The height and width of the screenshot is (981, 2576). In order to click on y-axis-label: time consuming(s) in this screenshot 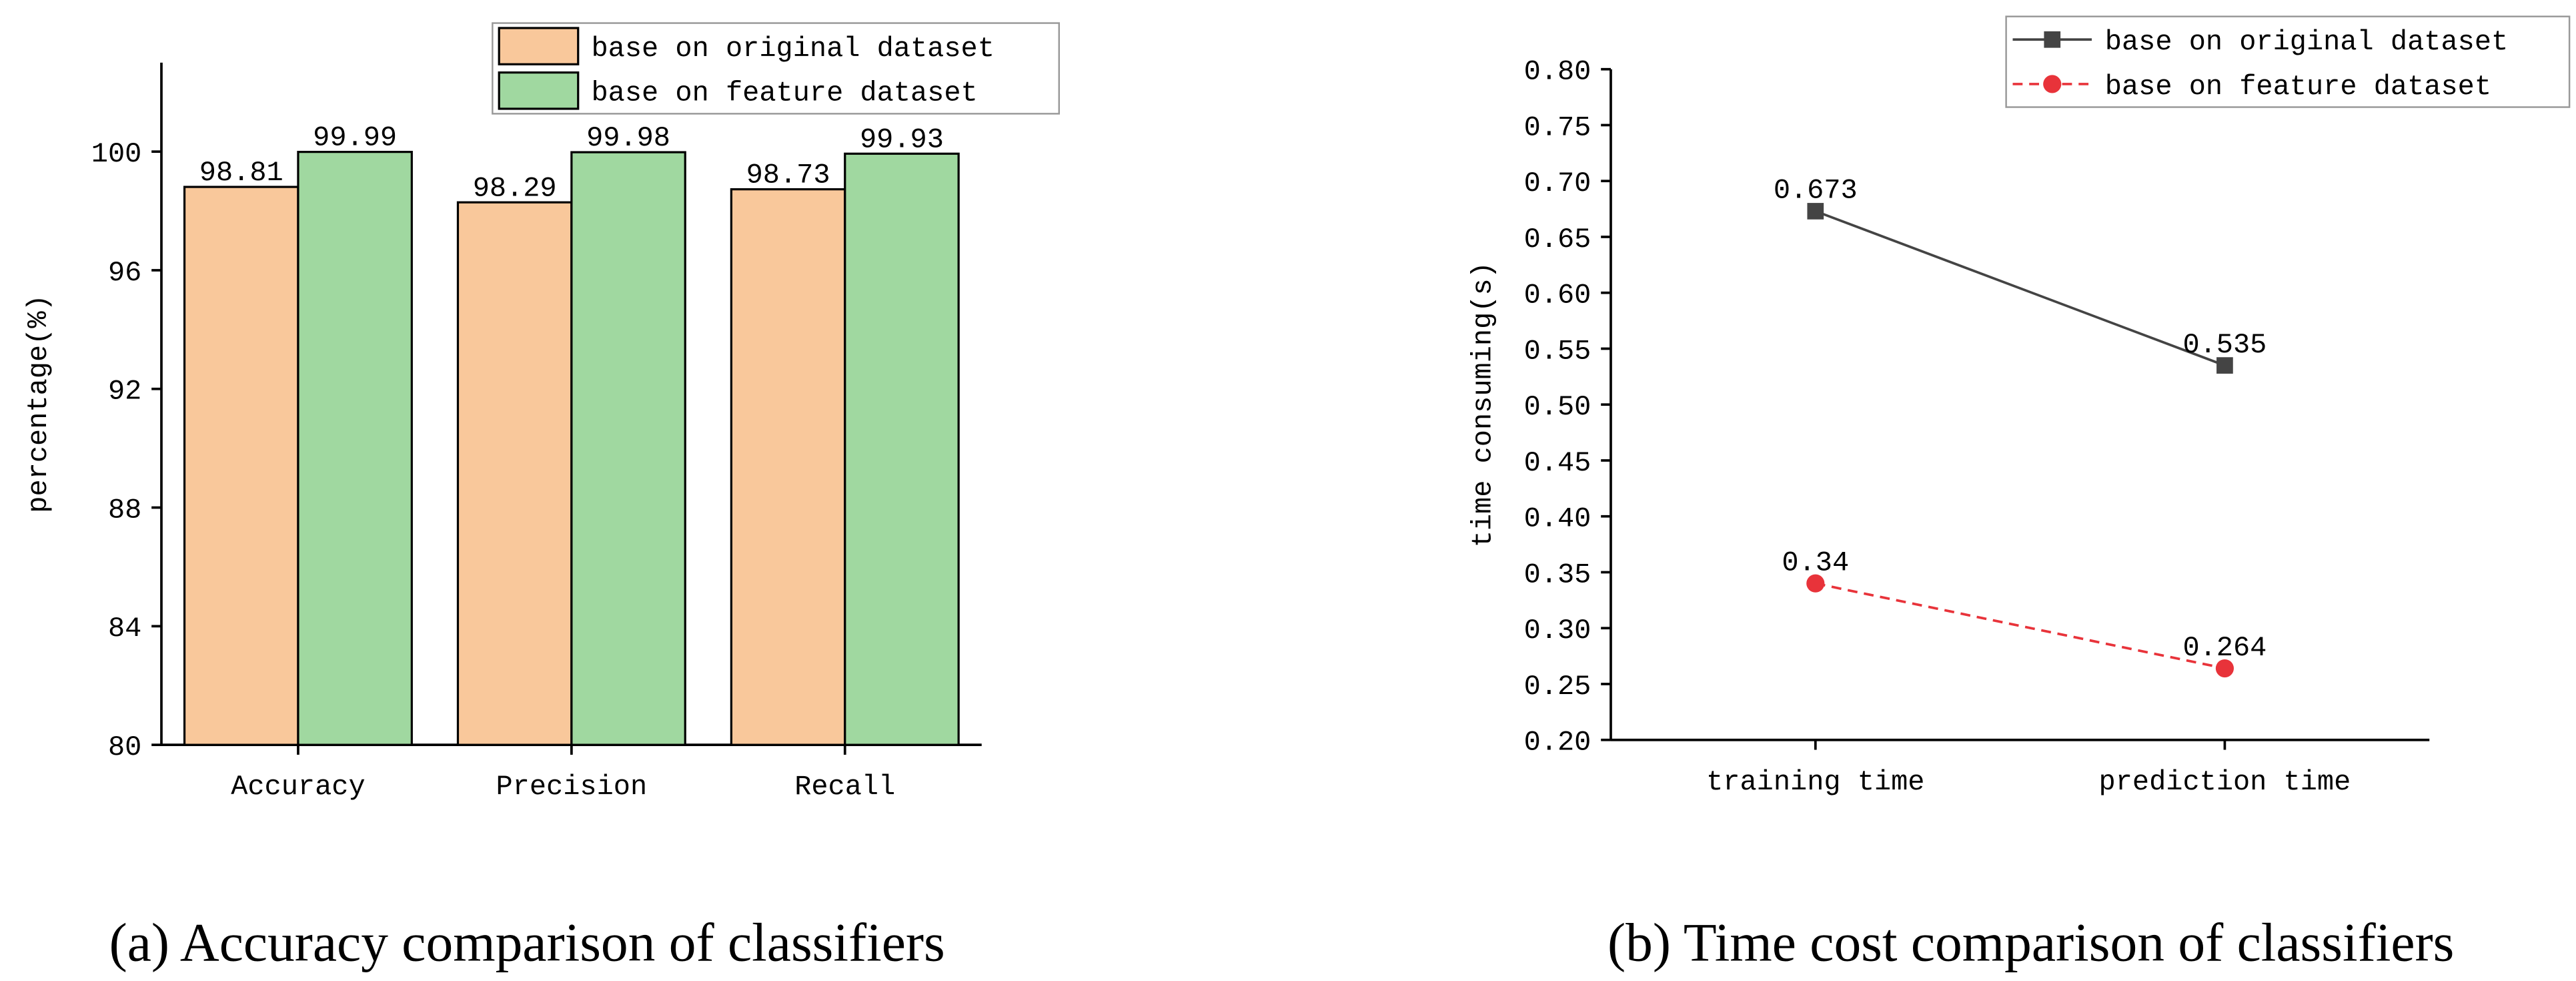, I will do `click(1483, 404)`.